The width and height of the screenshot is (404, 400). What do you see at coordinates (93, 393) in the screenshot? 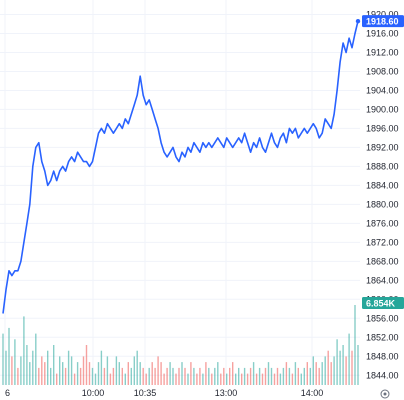
I see `time-tick-label: 10:00` at bounding box center [93, 393].